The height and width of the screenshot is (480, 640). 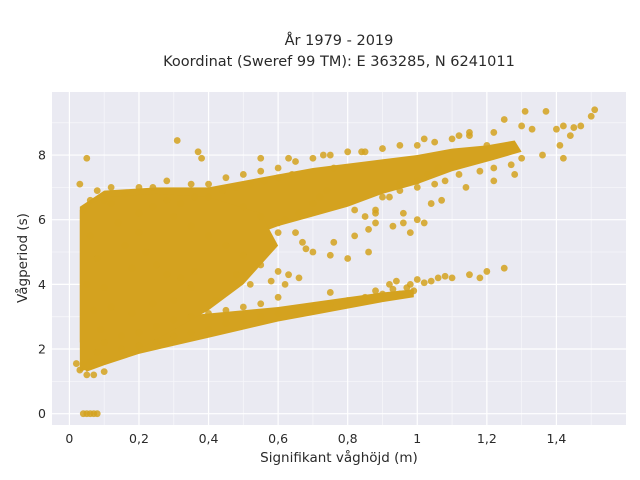 What do you see at coordinates (278, 438) in the screenshot?
I see `x-tick-label: 0,6` at bounding box center [278, 438].